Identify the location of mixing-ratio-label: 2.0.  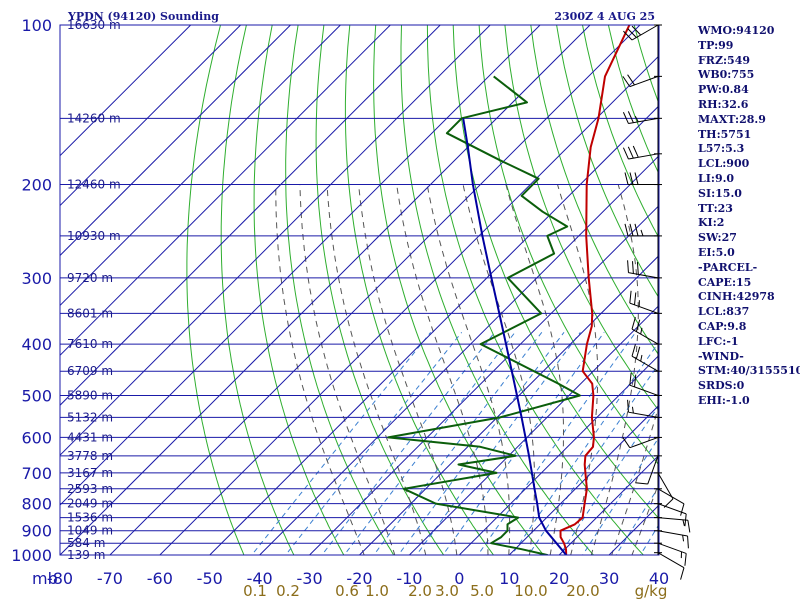
(420, 591).